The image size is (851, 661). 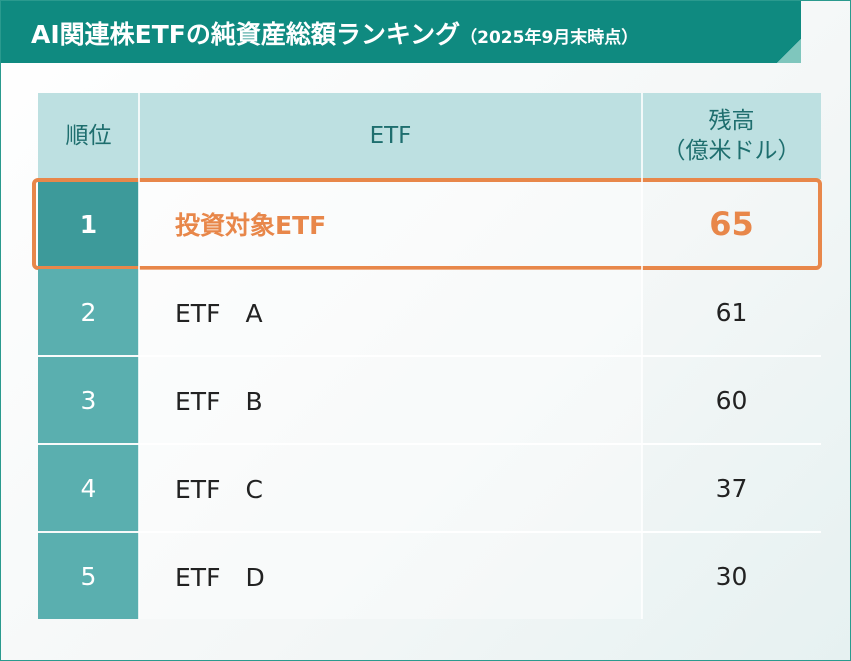 I want to click on etf-name-cell: ETF C, so click(x=390, y=488).